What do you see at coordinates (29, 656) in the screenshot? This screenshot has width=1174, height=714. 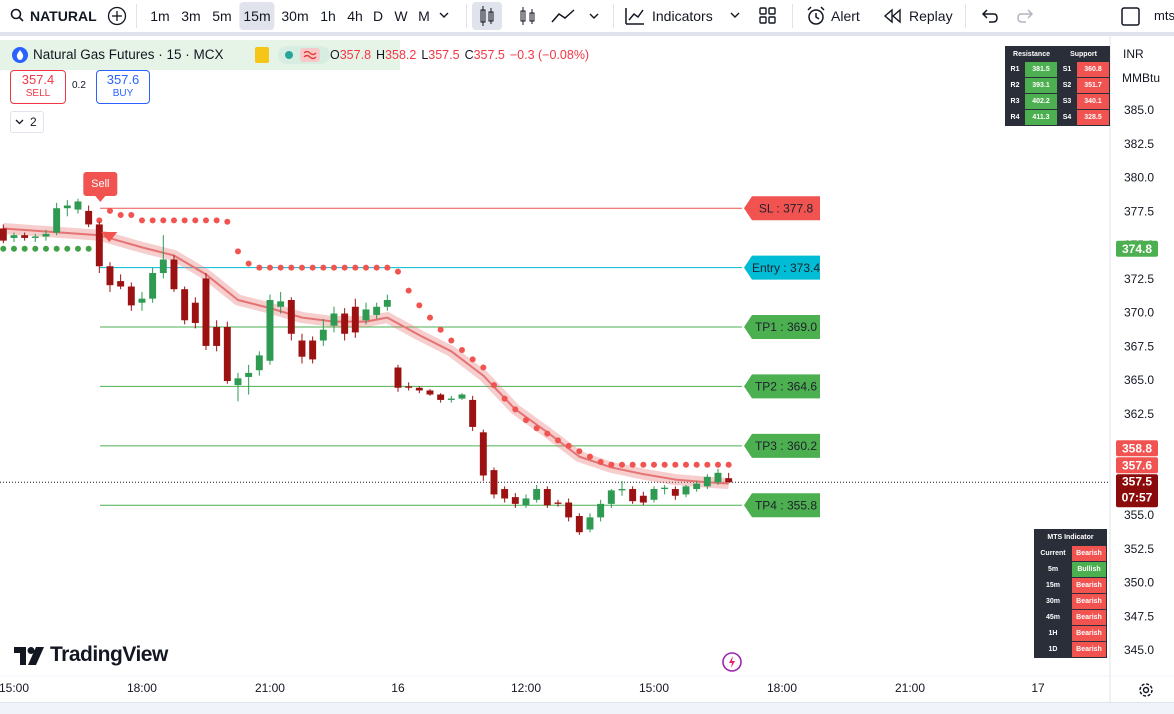 I see `tv-logo` at bounding box center [29, 656].